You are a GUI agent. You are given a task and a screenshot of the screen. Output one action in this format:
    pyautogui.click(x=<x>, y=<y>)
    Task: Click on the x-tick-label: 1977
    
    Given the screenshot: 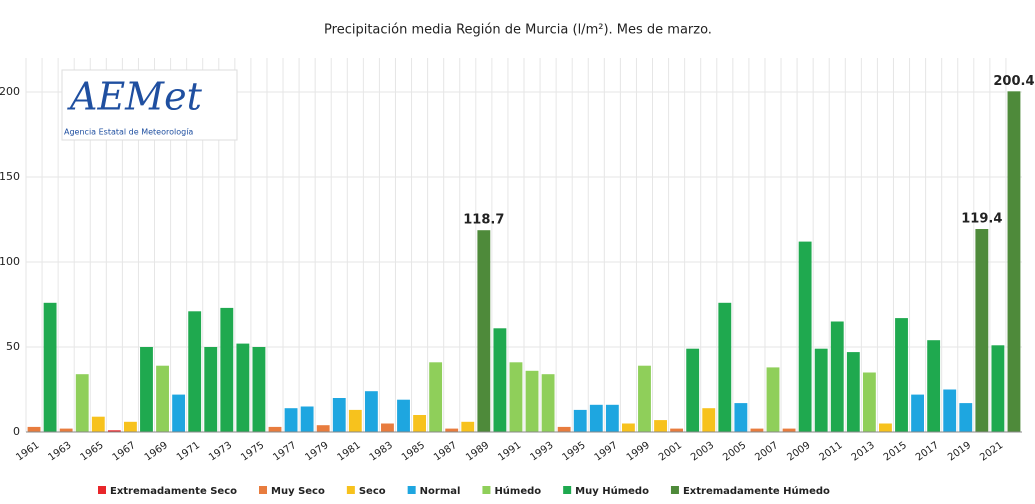 What is the action you would take?
    pyautogui.click(x=284, y=452)
    